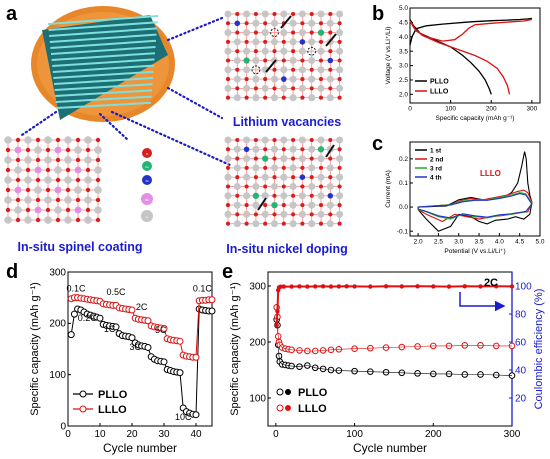 The height and width of the screenshot is (459, 550). Describe the element at coordinates (521, 315) in the screenshot. I see `y2-tick-label: 80` at that location.